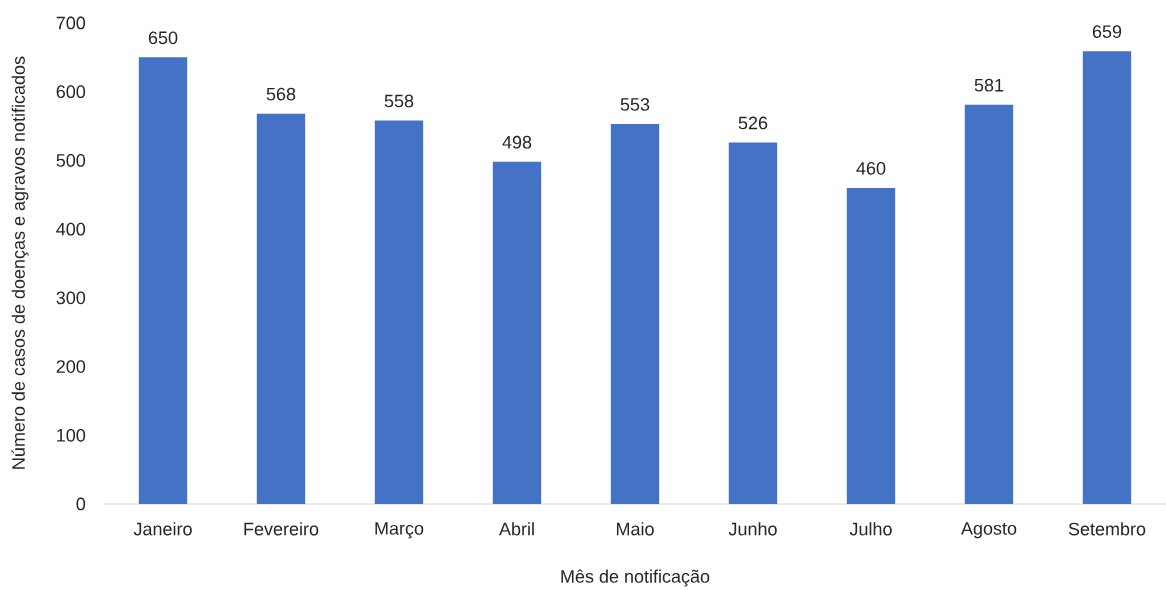  Describe the element at coordinates (871, 168) in the screenshot. I see `data-label: 460` at that location.